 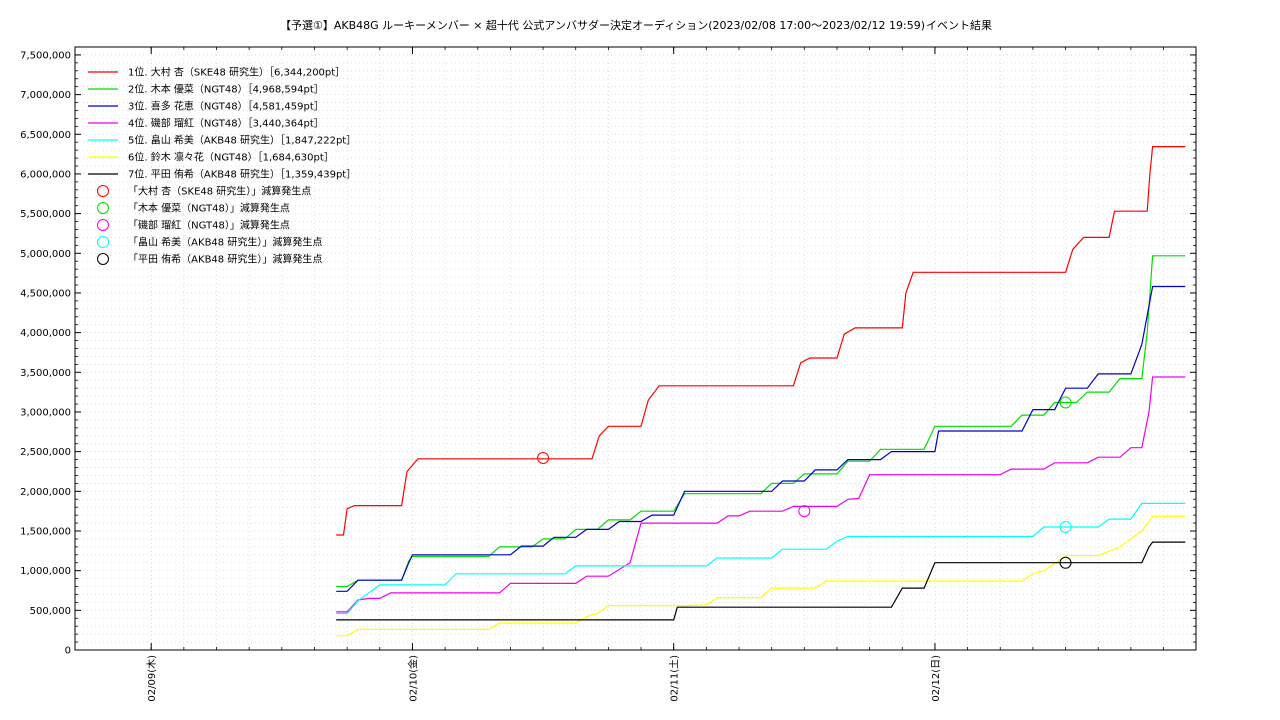 What do you see at coordinates (45, 135) in the screenshot?
I see `y-tick-label: 6,500,000` at bounding box center [45, 135].